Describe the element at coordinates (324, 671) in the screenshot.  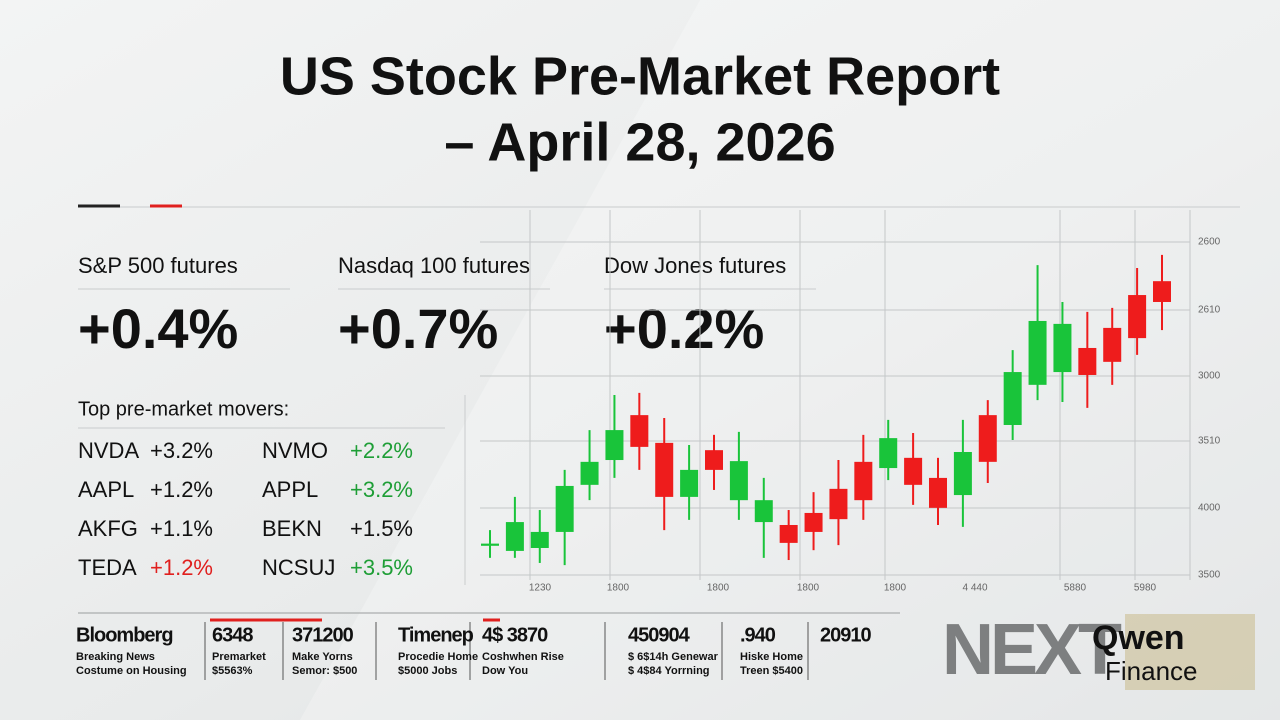
I see `footer-sub: Semor: $500` at that location.